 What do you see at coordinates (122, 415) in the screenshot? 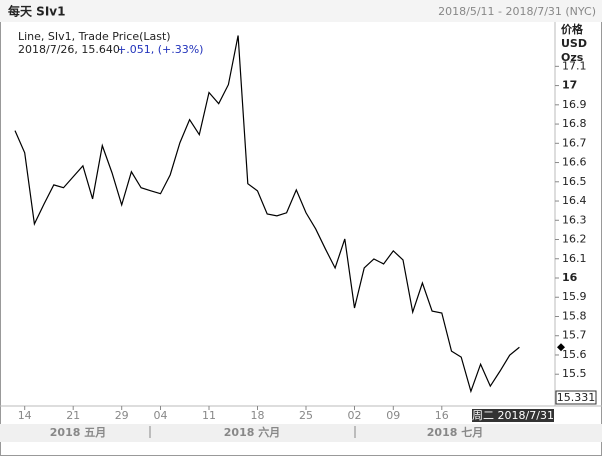
I see `x-tick-label: 29` at bounding box center [122, 415].